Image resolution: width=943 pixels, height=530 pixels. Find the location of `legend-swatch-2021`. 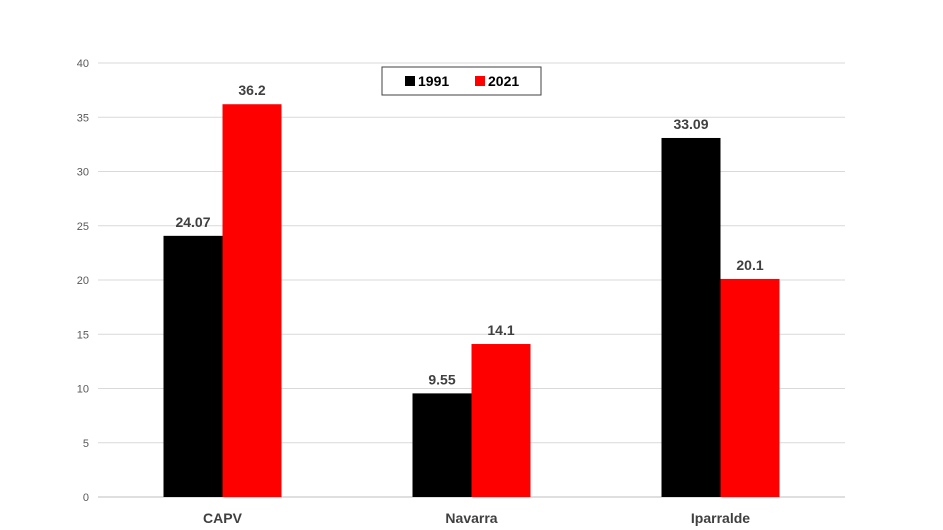

legend-swatch-2021 is located at coordinates (480, 81).